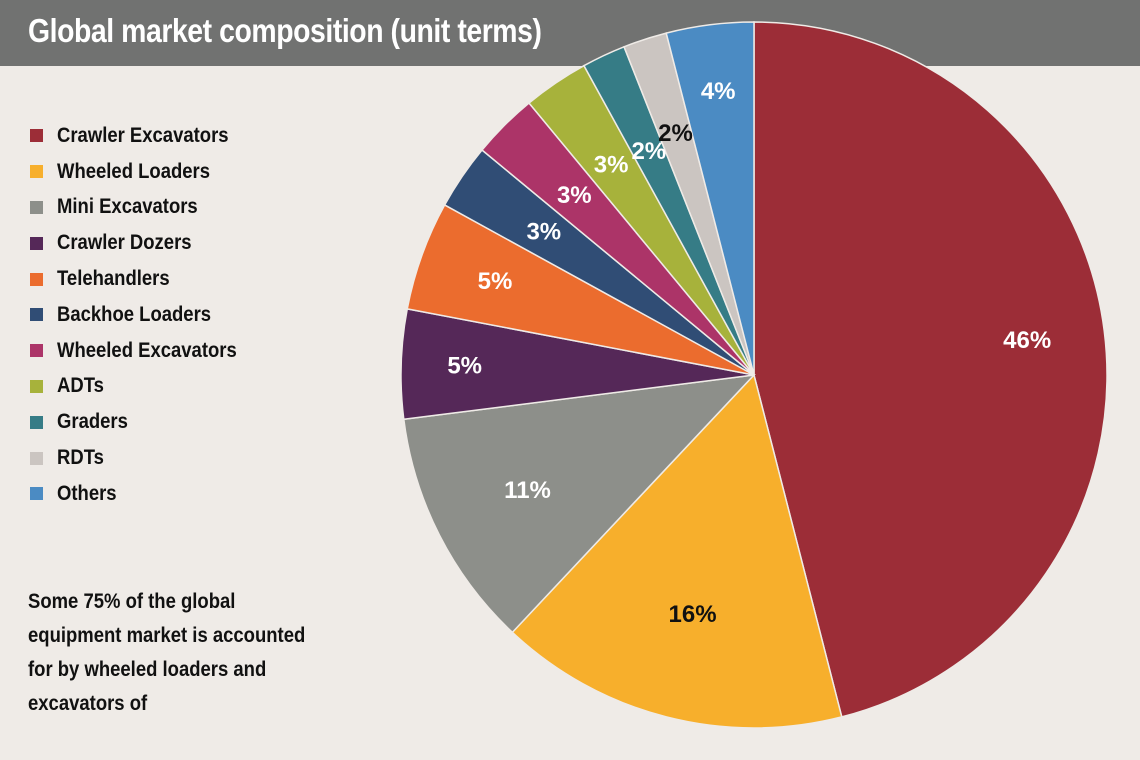 The image size is (1140, 760). I want to click on legend-label: Wheeled Excavators, so click(147, 350).